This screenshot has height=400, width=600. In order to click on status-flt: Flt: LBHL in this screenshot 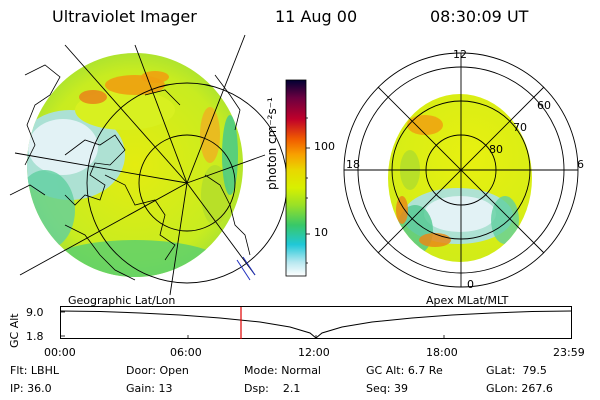, I will do `click(34, 370)`.